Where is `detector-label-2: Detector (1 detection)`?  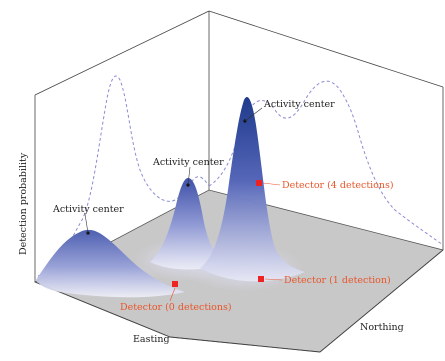
detector-label-2: Detector (1 detection) is located at coordinates (337, 280).